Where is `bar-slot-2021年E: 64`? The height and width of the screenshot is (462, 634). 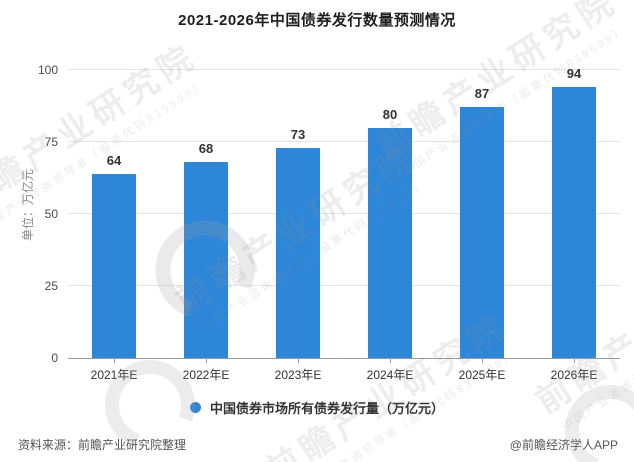 bar-slot-2021年E: 64 is located at coordinates (114, 216).